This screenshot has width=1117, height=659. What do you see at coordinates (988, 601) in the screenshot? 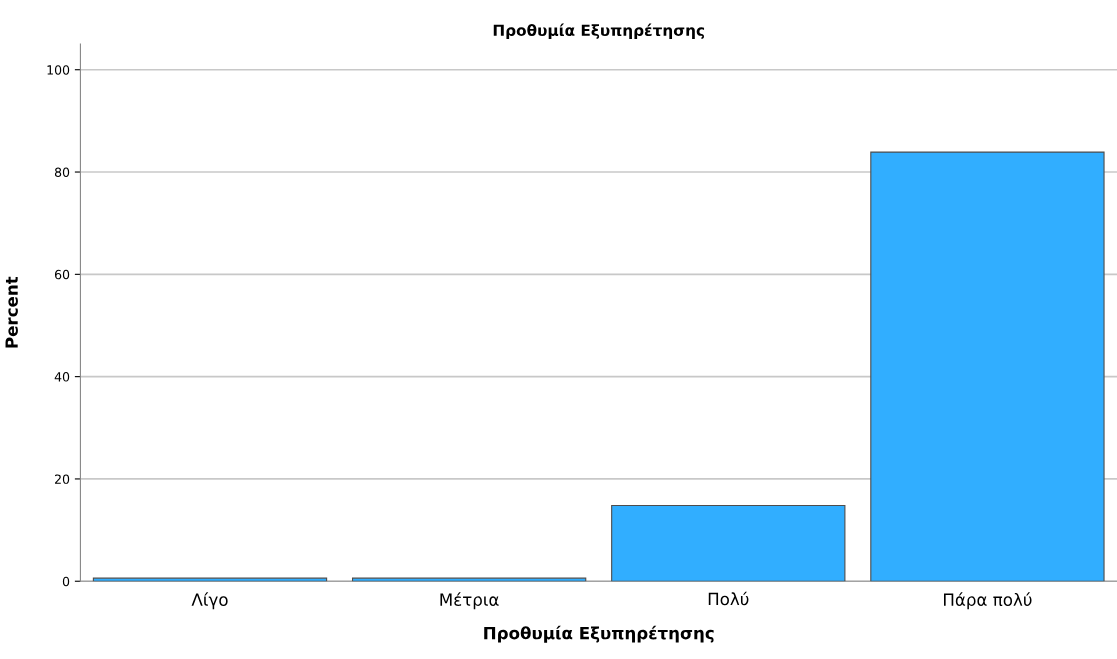
I see `x-tick-label: Πάρα πολύ` at bounding box center [988, 601].